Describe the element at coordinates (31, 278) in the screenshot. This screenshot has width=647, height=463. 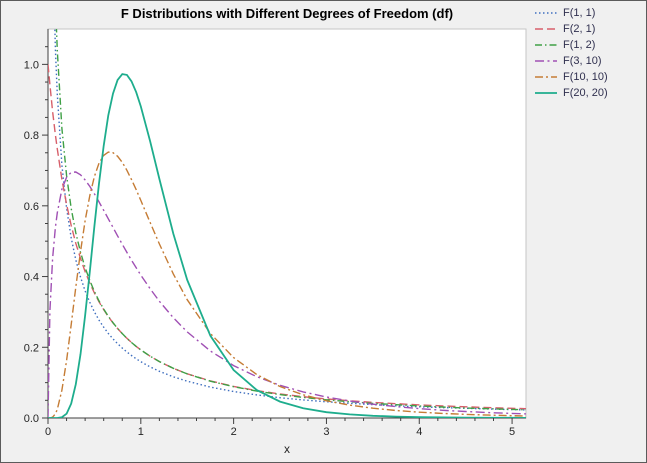
I see `y-tick-label: 0.4` at that location.